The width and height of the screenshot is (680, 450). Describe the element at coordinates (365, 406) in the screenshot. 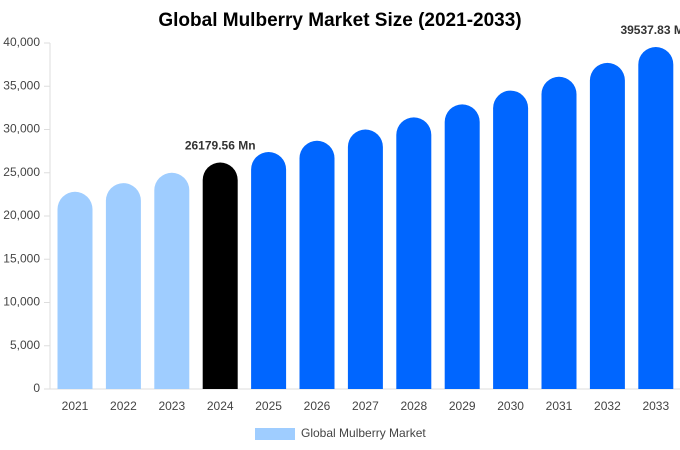

I see `x-tick-label: 2027` at that location.